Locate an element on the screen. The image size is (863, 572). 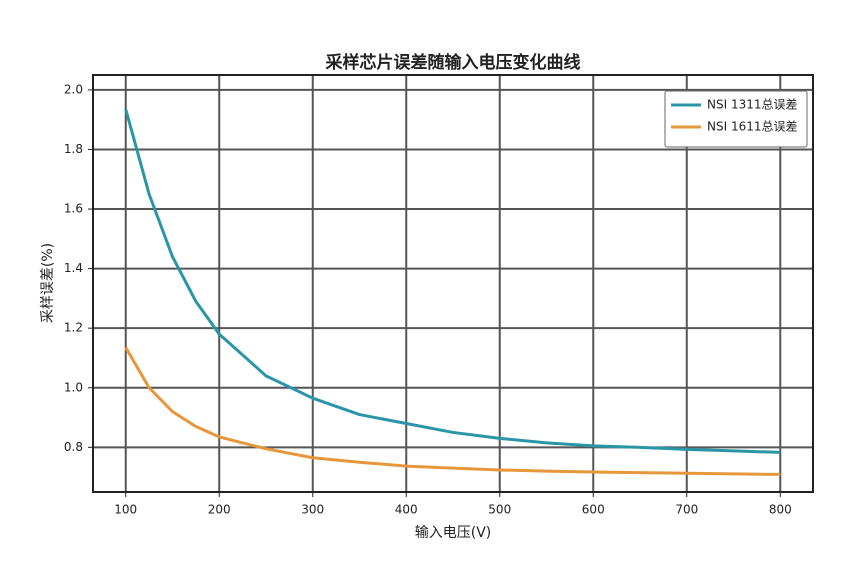
legend-label: NSI 1611总误差 is located at coordinates (752, 127).